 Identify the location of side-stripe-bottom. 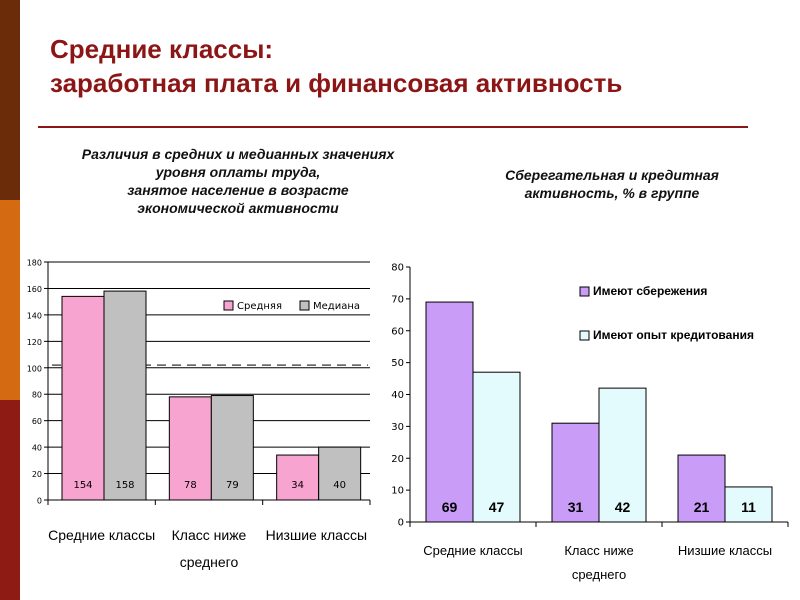
(10, 500).